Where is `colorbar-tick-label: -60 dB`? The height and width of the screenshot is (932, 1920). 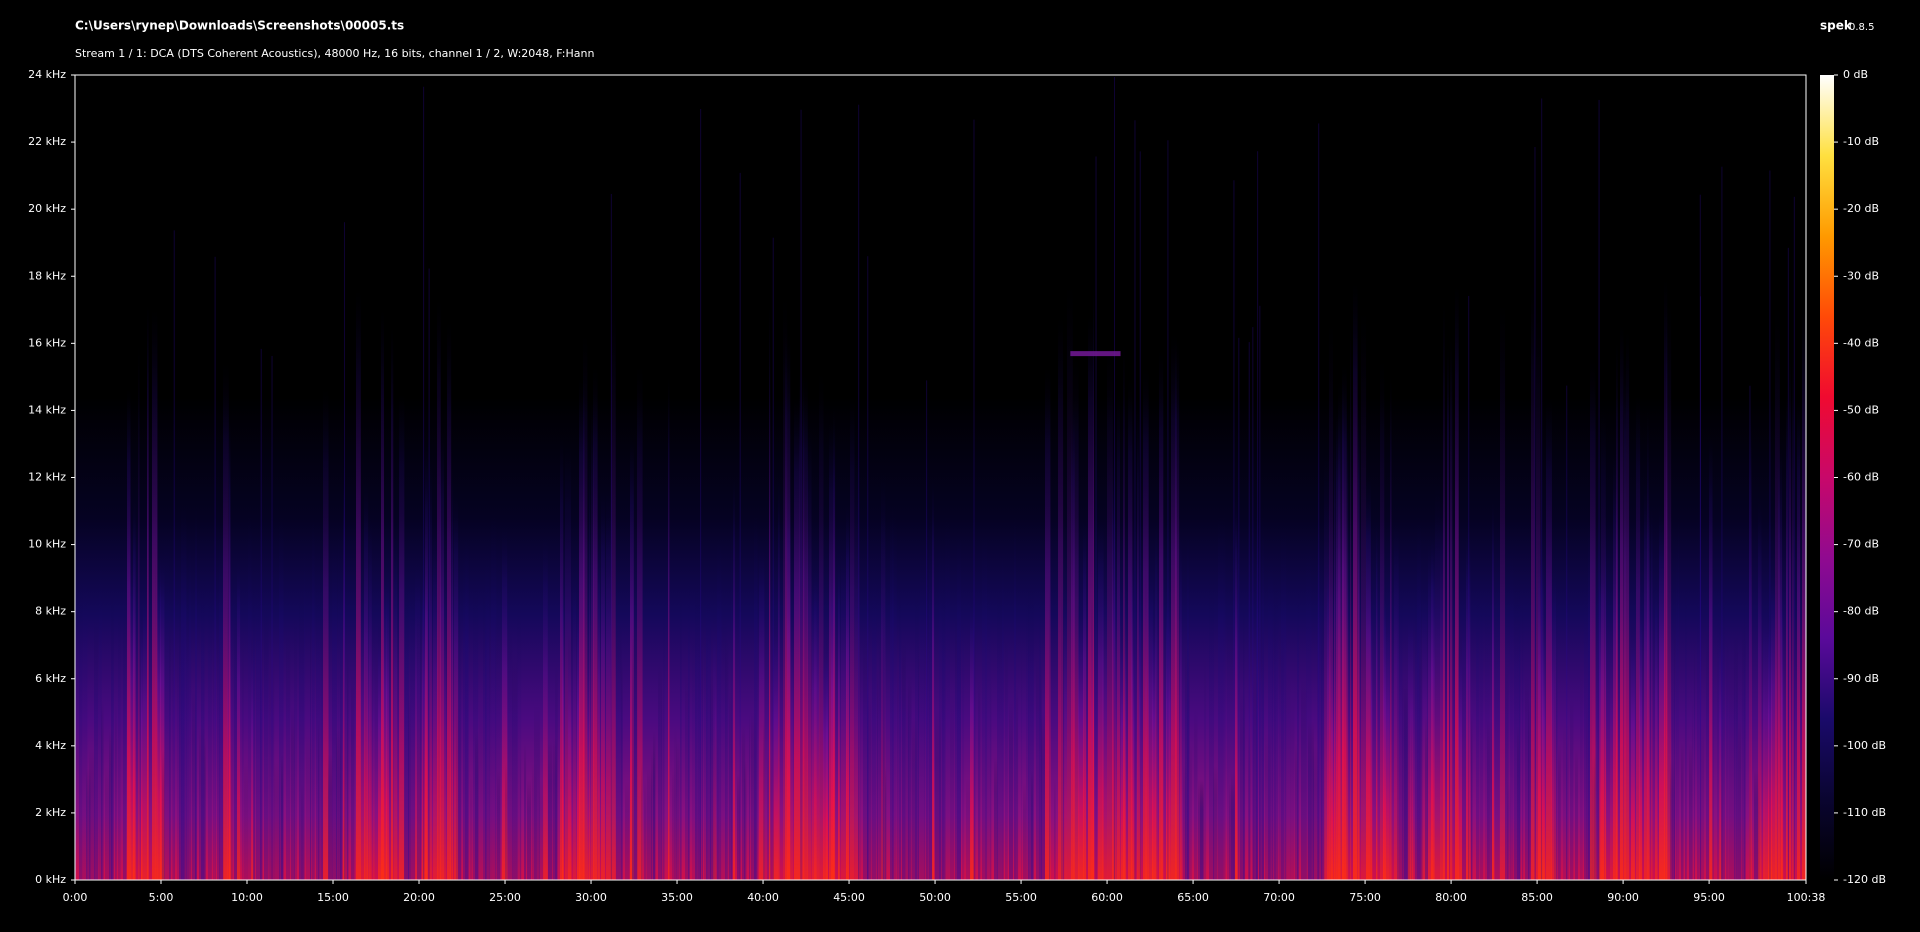 colorbar-tick-label: -60 dB is located at coordinates (1861, 477).